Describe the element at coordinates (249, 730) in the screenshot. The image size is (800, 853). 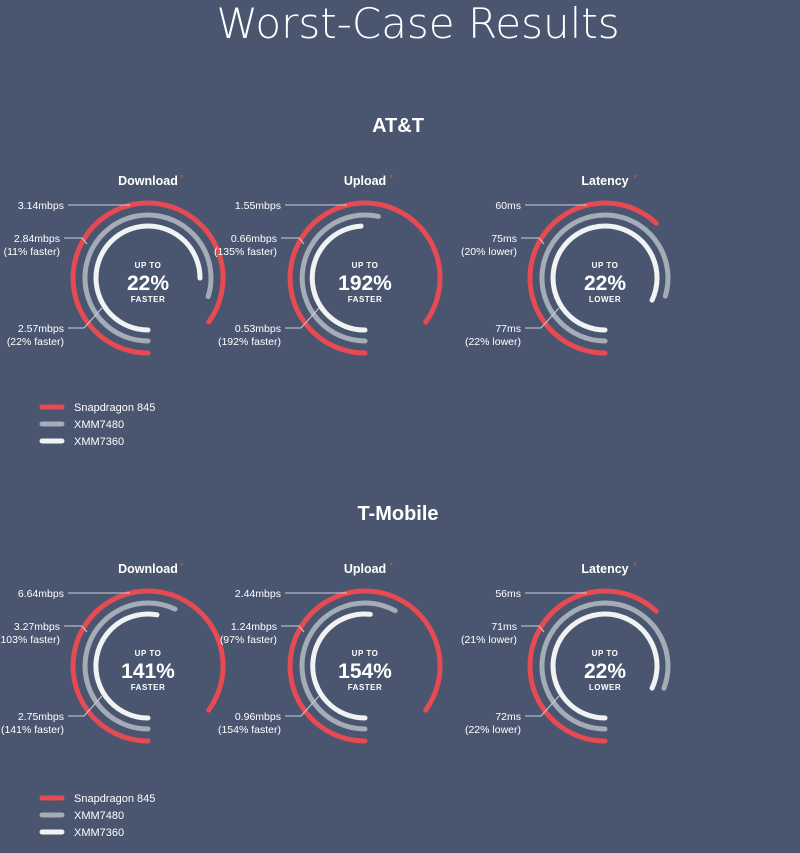
I see `data-sublabel-xmm7360: (154% faster)` at that location.